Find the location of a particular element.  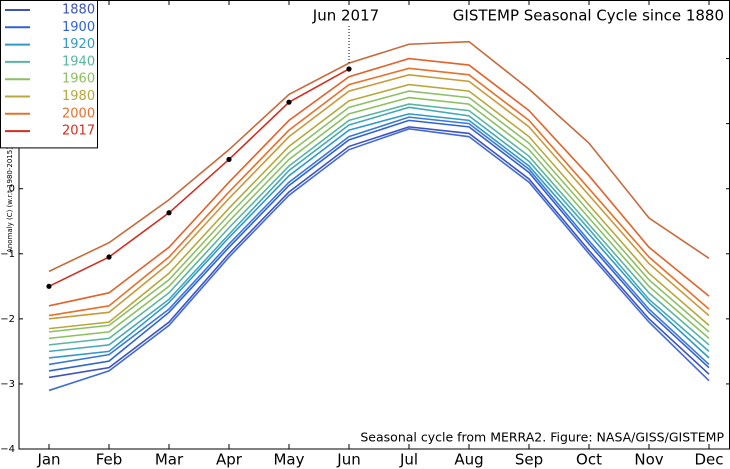

legend-label: 1980 is located at coordinates (78, 96).